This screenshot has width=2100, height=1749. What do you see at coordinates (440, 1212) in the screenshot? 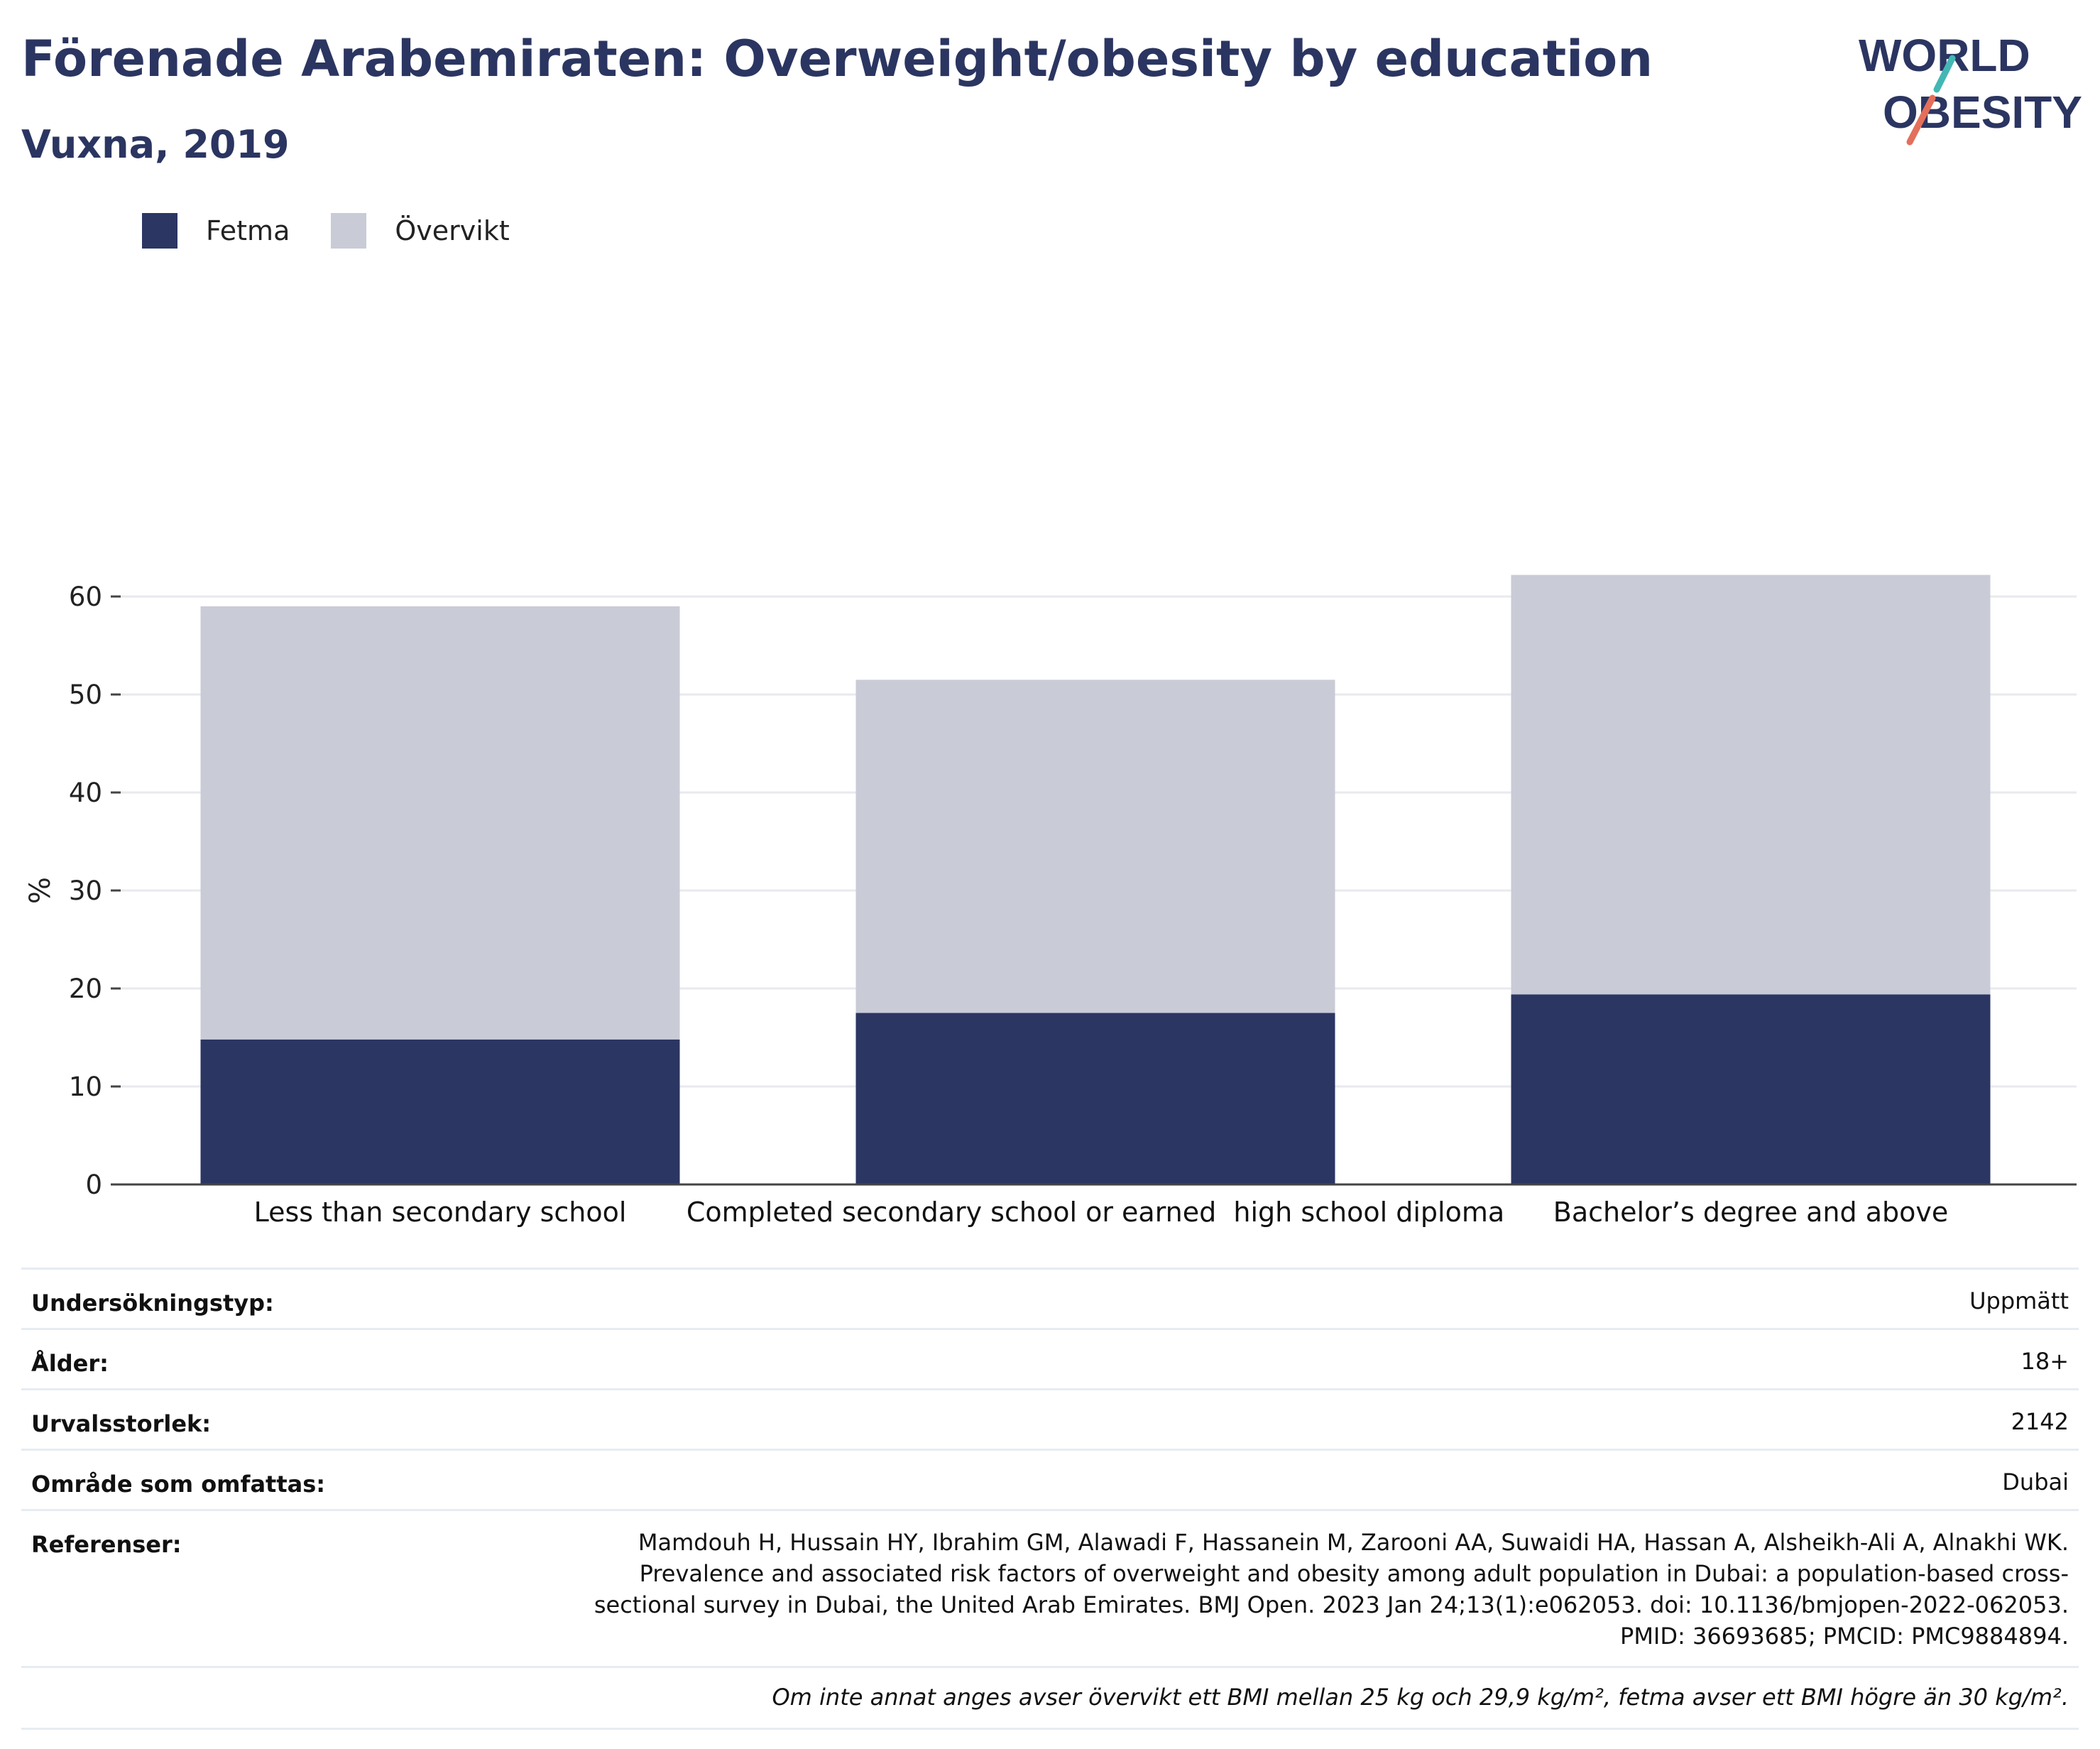
I see `x-category-label: Less than secondary school` at bounding box center [440, 1212].